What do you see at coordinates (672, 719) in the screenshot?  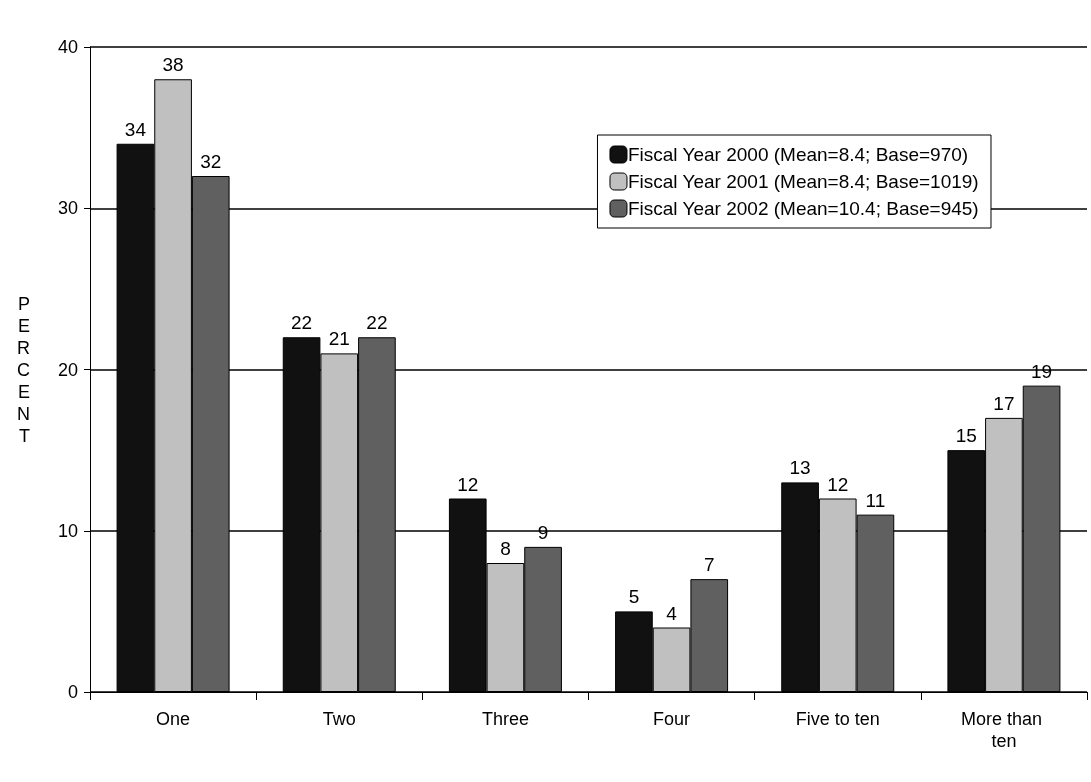 I see `x-tick-label: Four` at bounding box center [672, 719].